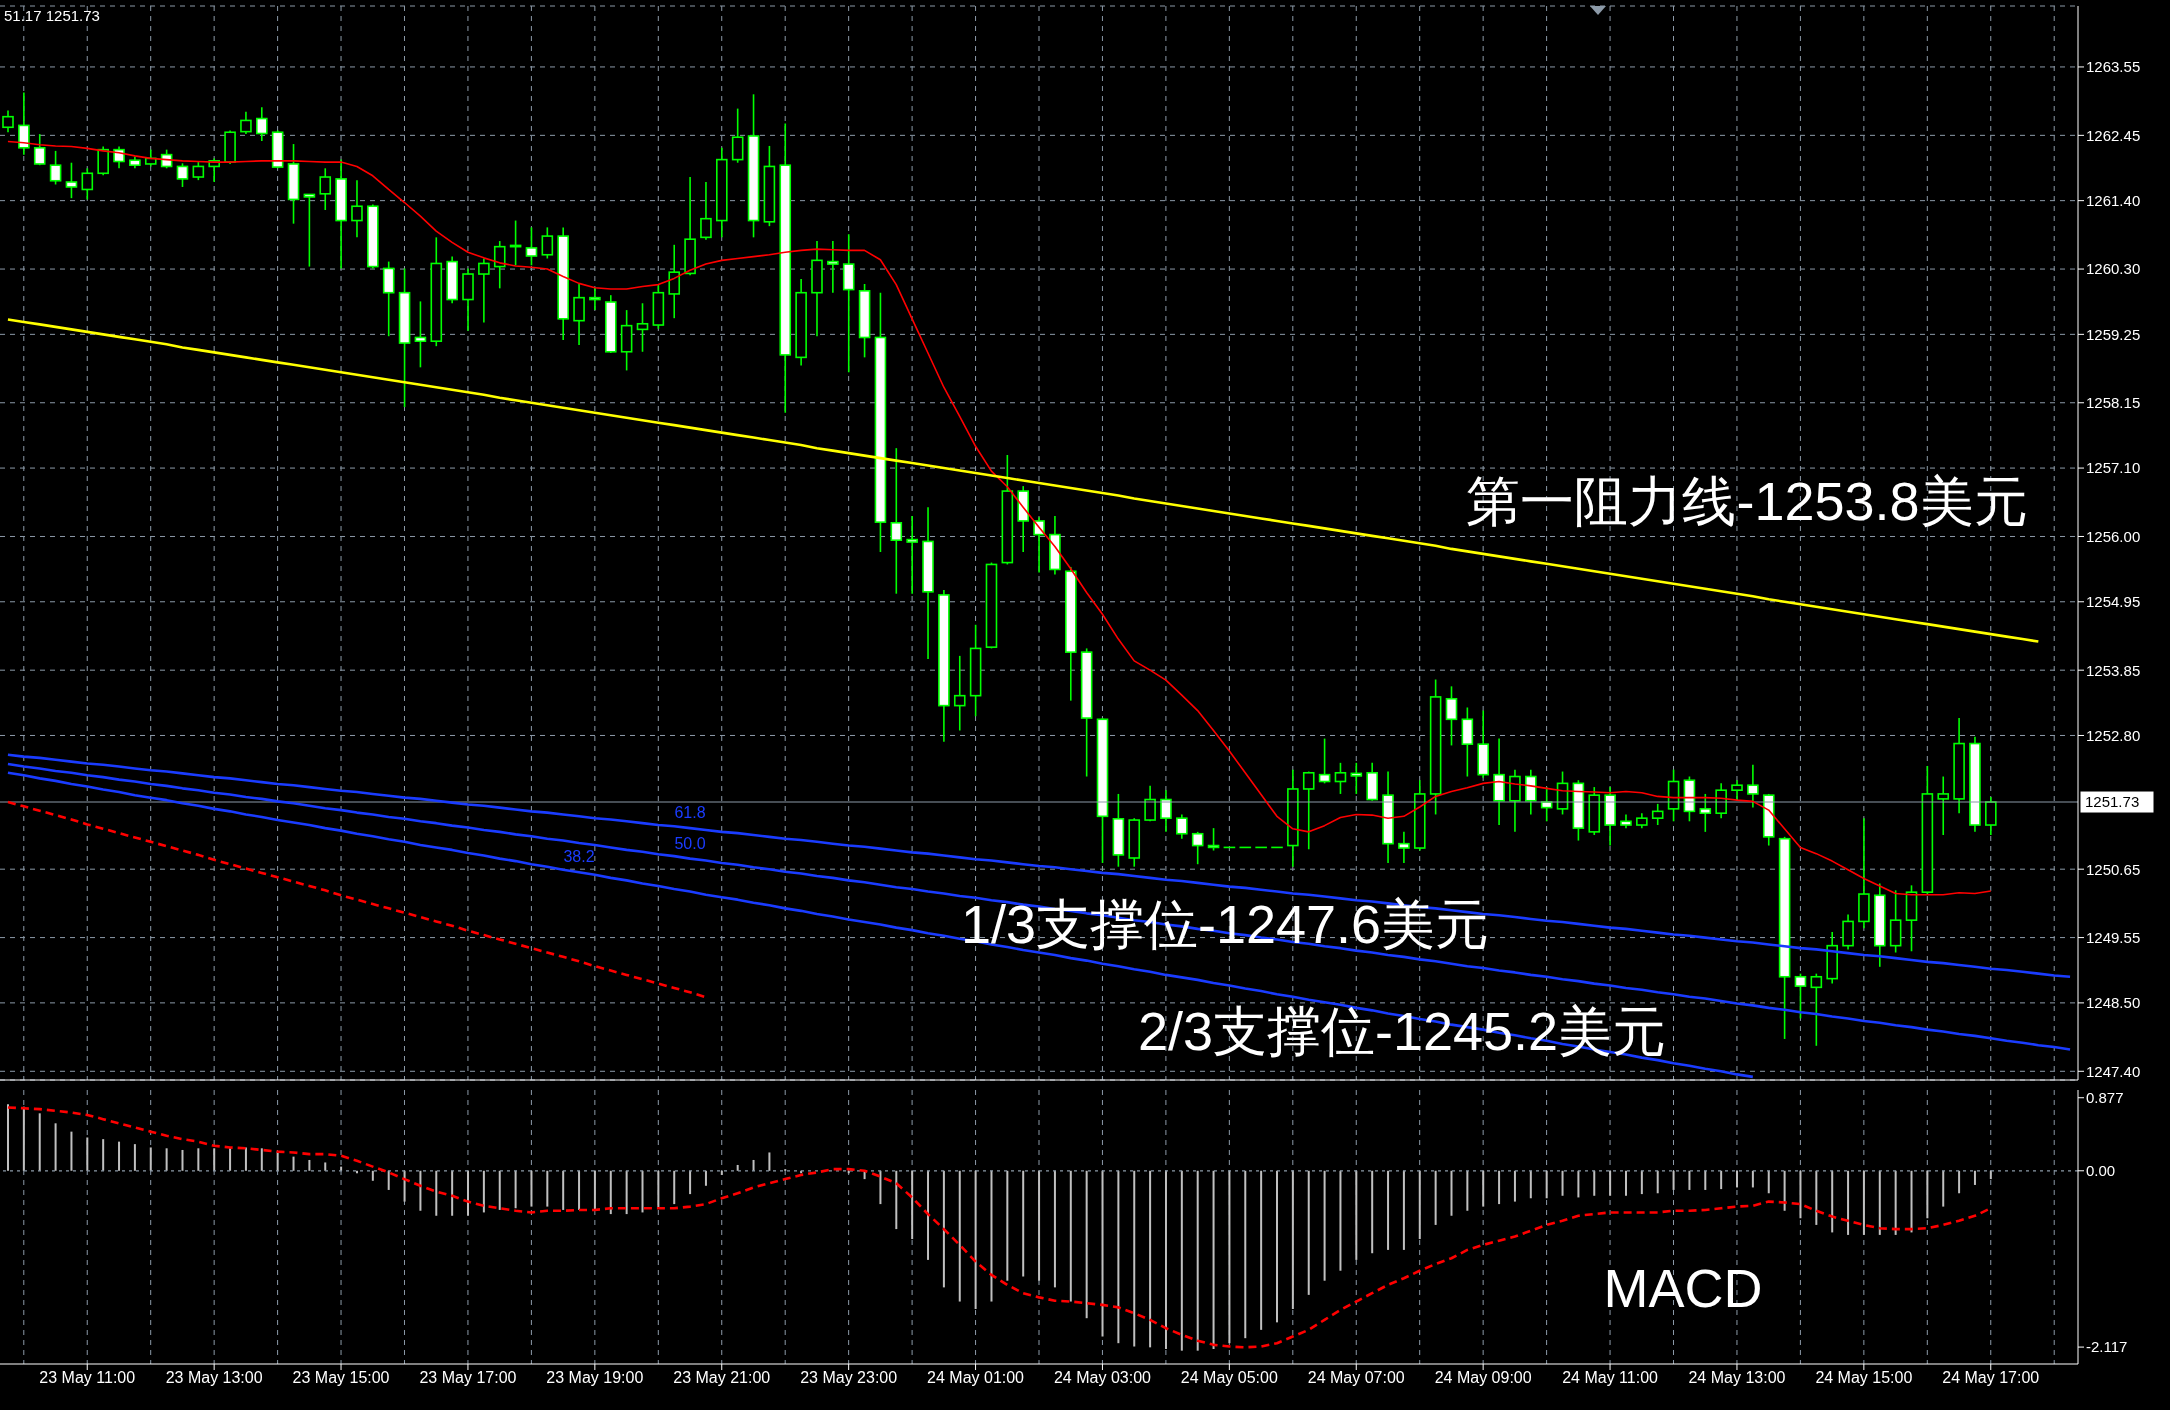  What do you see at coordinates (690, 843) in the screenshot?
I see `series-label: 50.0` at bounding box center [690, 843].